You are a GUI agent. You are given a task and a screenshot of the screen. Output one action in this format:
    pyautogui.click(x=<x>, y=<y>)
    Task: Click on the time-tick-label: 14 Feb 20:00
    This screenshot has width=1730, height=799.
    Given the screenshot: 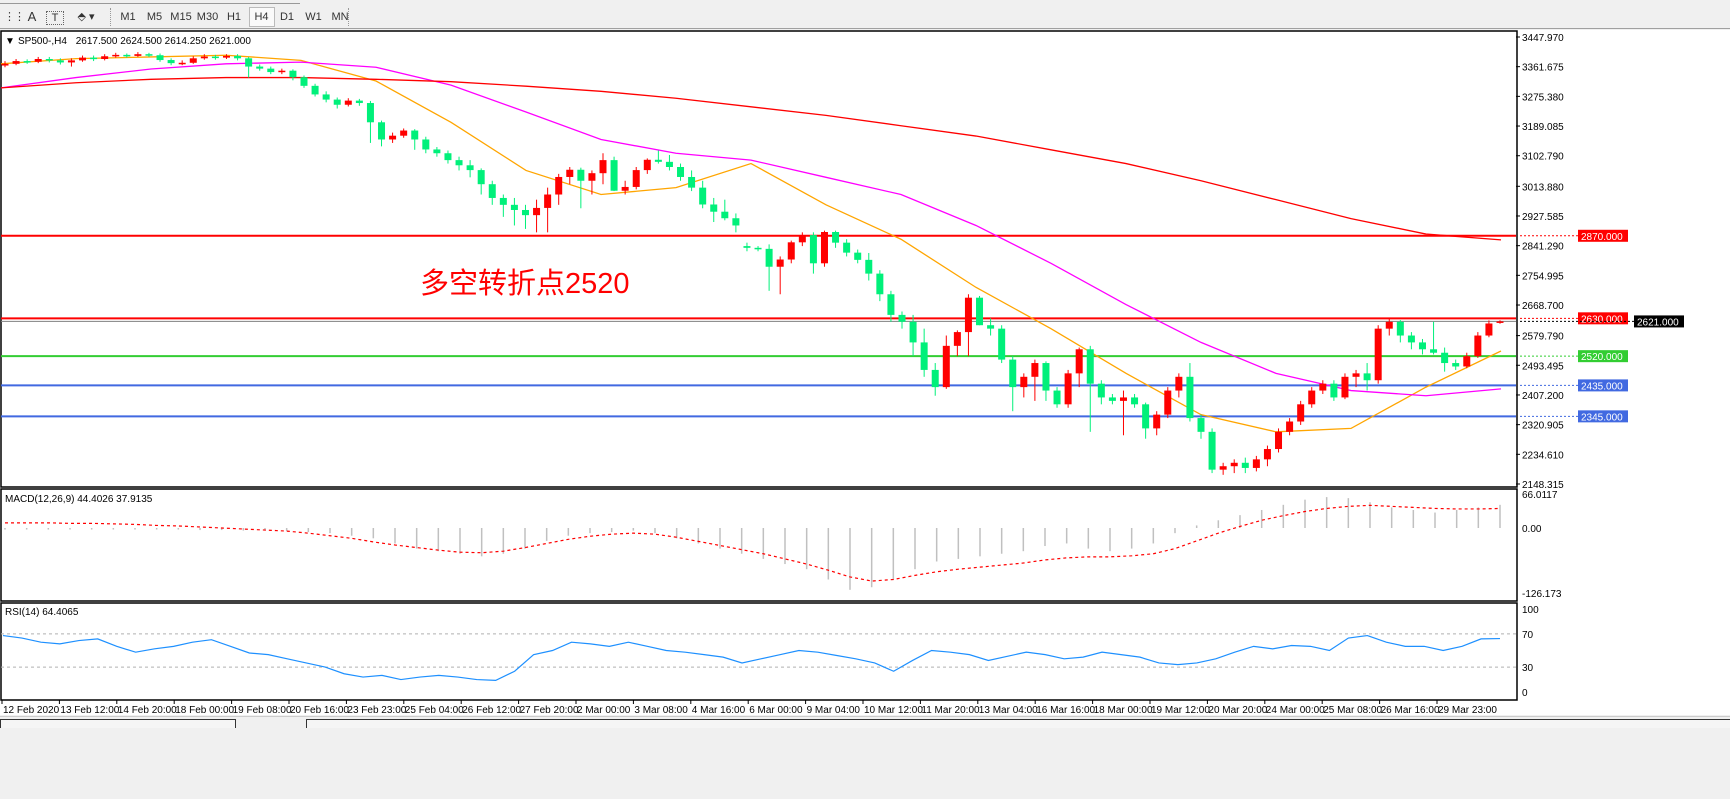 What is the action you would take?
    pyautogui.click(x=147, y=710)
    